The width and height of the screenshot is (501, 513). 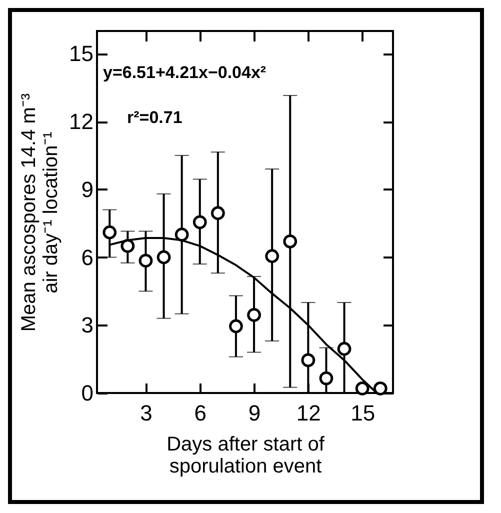 What do you see at coordinates (363, 413) in the screenshot?
I see `x-tick-label: 15` at bounding box center [363, 413].